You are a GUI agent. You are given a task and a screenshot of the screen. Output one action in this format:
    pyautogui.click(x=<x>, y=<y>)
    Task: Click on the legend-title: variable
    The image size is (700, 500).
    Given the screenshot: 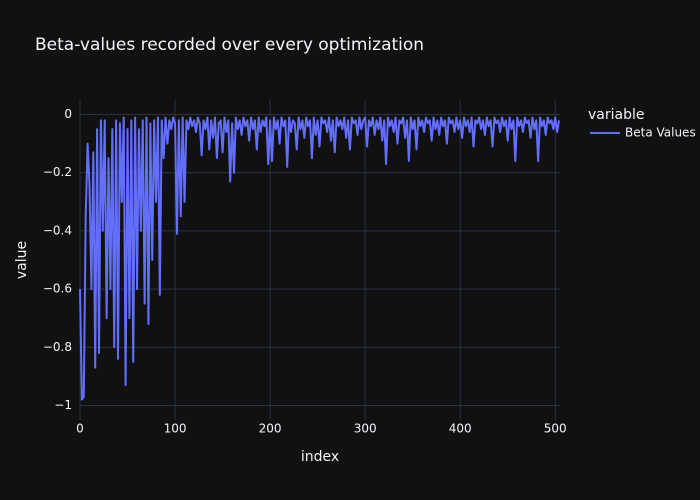 What is the action you would take?
    pyautogui.click(x=616, y=115)
    